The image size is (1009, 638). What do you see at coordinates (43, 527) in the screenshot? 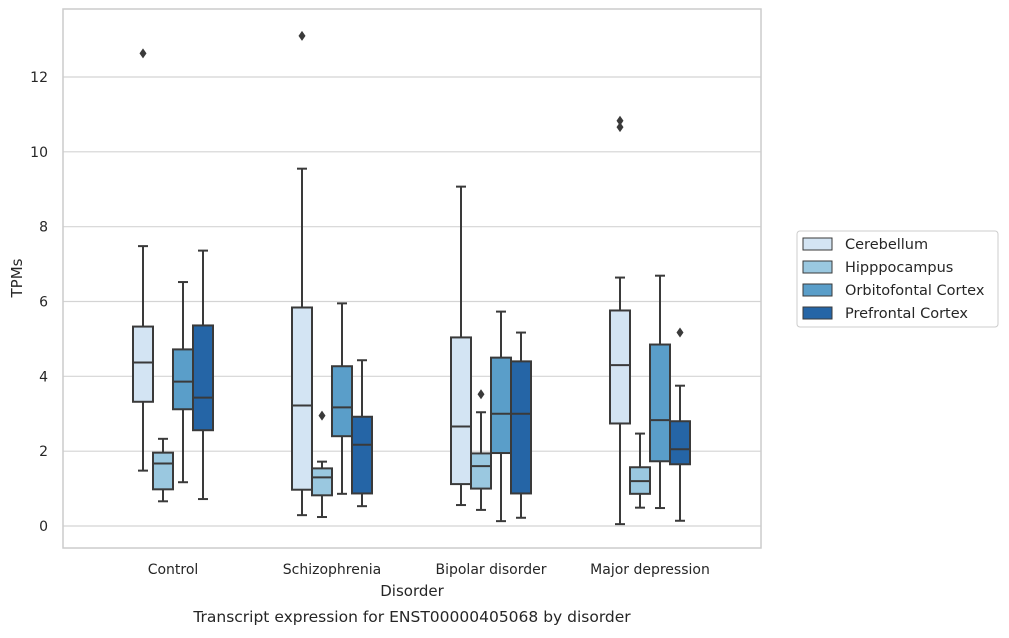
I see `y-tick-label: 0` at bounding box center [43, 527].